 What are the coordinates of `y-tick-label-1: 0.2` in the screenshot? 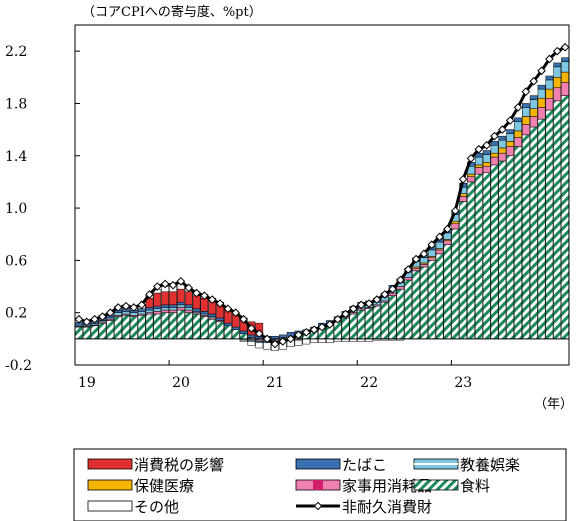 It's located at (16, 314).